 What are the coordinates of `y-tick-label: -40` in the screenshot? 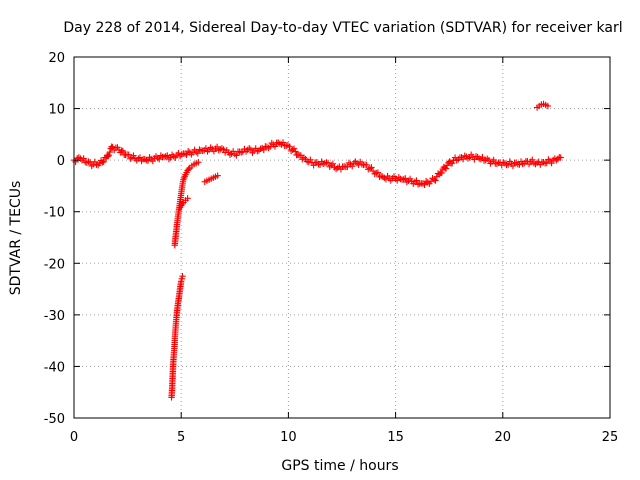 It's located at (54, 367).